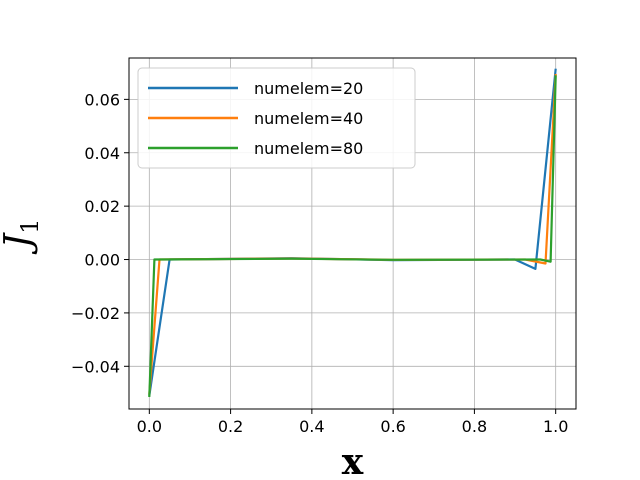  Describe the element at coordinates (95, 313) in the screenshot. I see `y-tick-label: −0.02` at that location.